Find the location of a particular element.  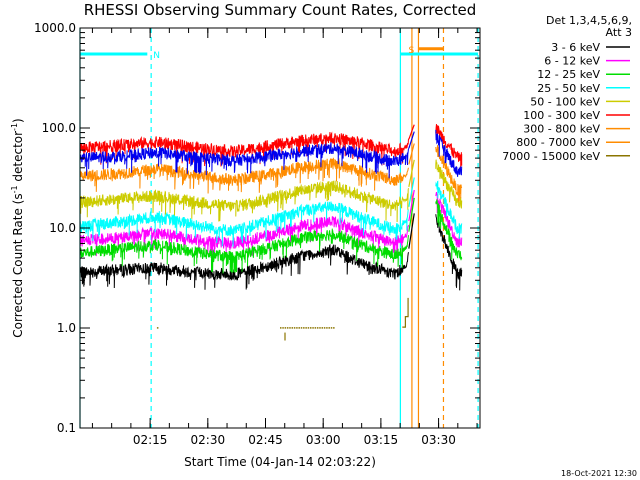

legend-label-1: 6 - 12 keV is located at coordinates (572, 61).